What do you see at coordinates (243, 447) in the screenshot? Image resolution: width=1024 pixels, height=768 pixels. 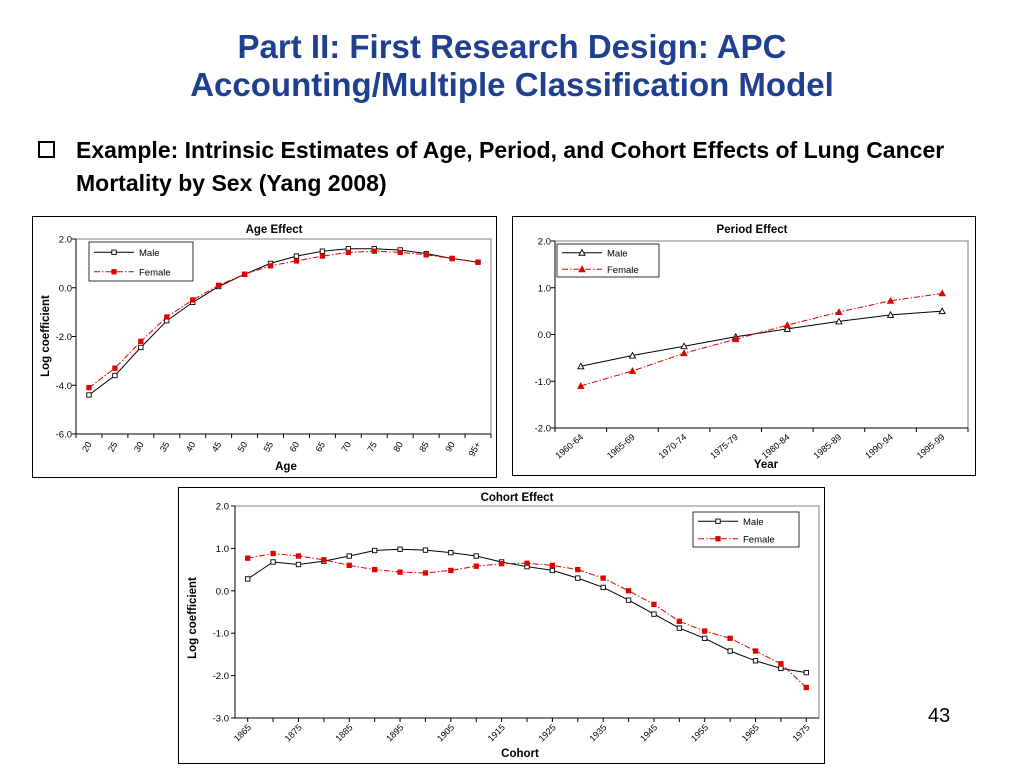 I see `age-x-tick-label: 50` at bounding box center [243, 447].